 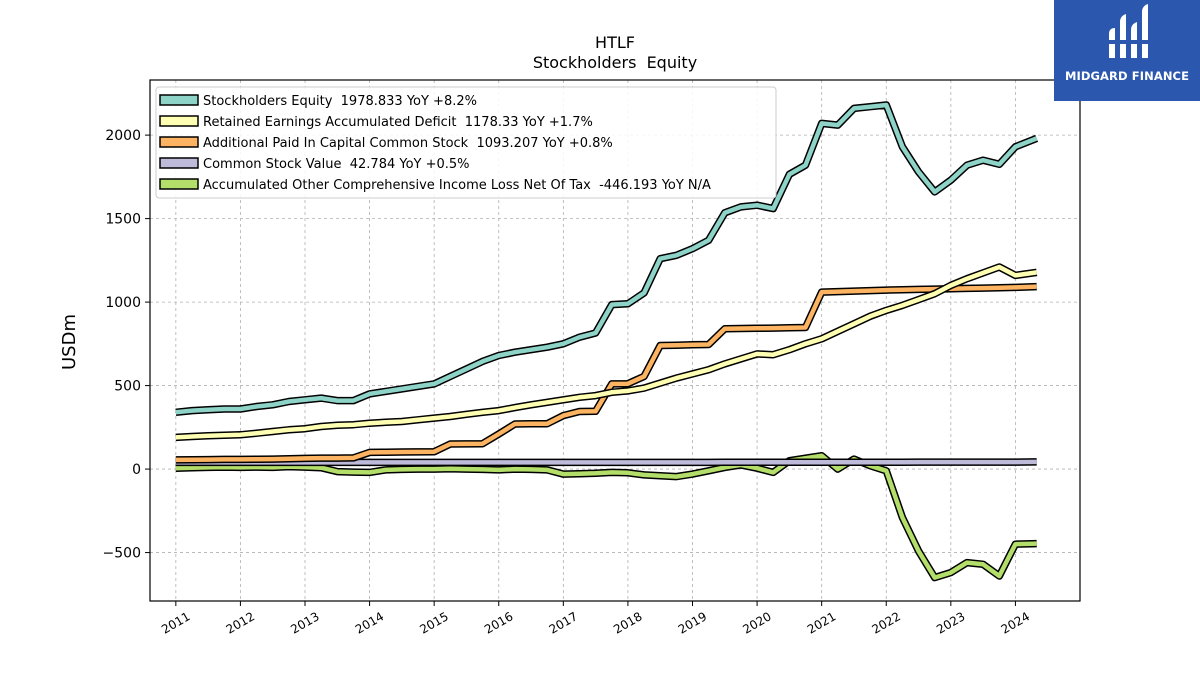 What do you see at coordinates (336, 164) in the screenshot?
I see `legend-label: Common Stock Value 42.784 YoY +0.5%` at bounding box center [336, 164].